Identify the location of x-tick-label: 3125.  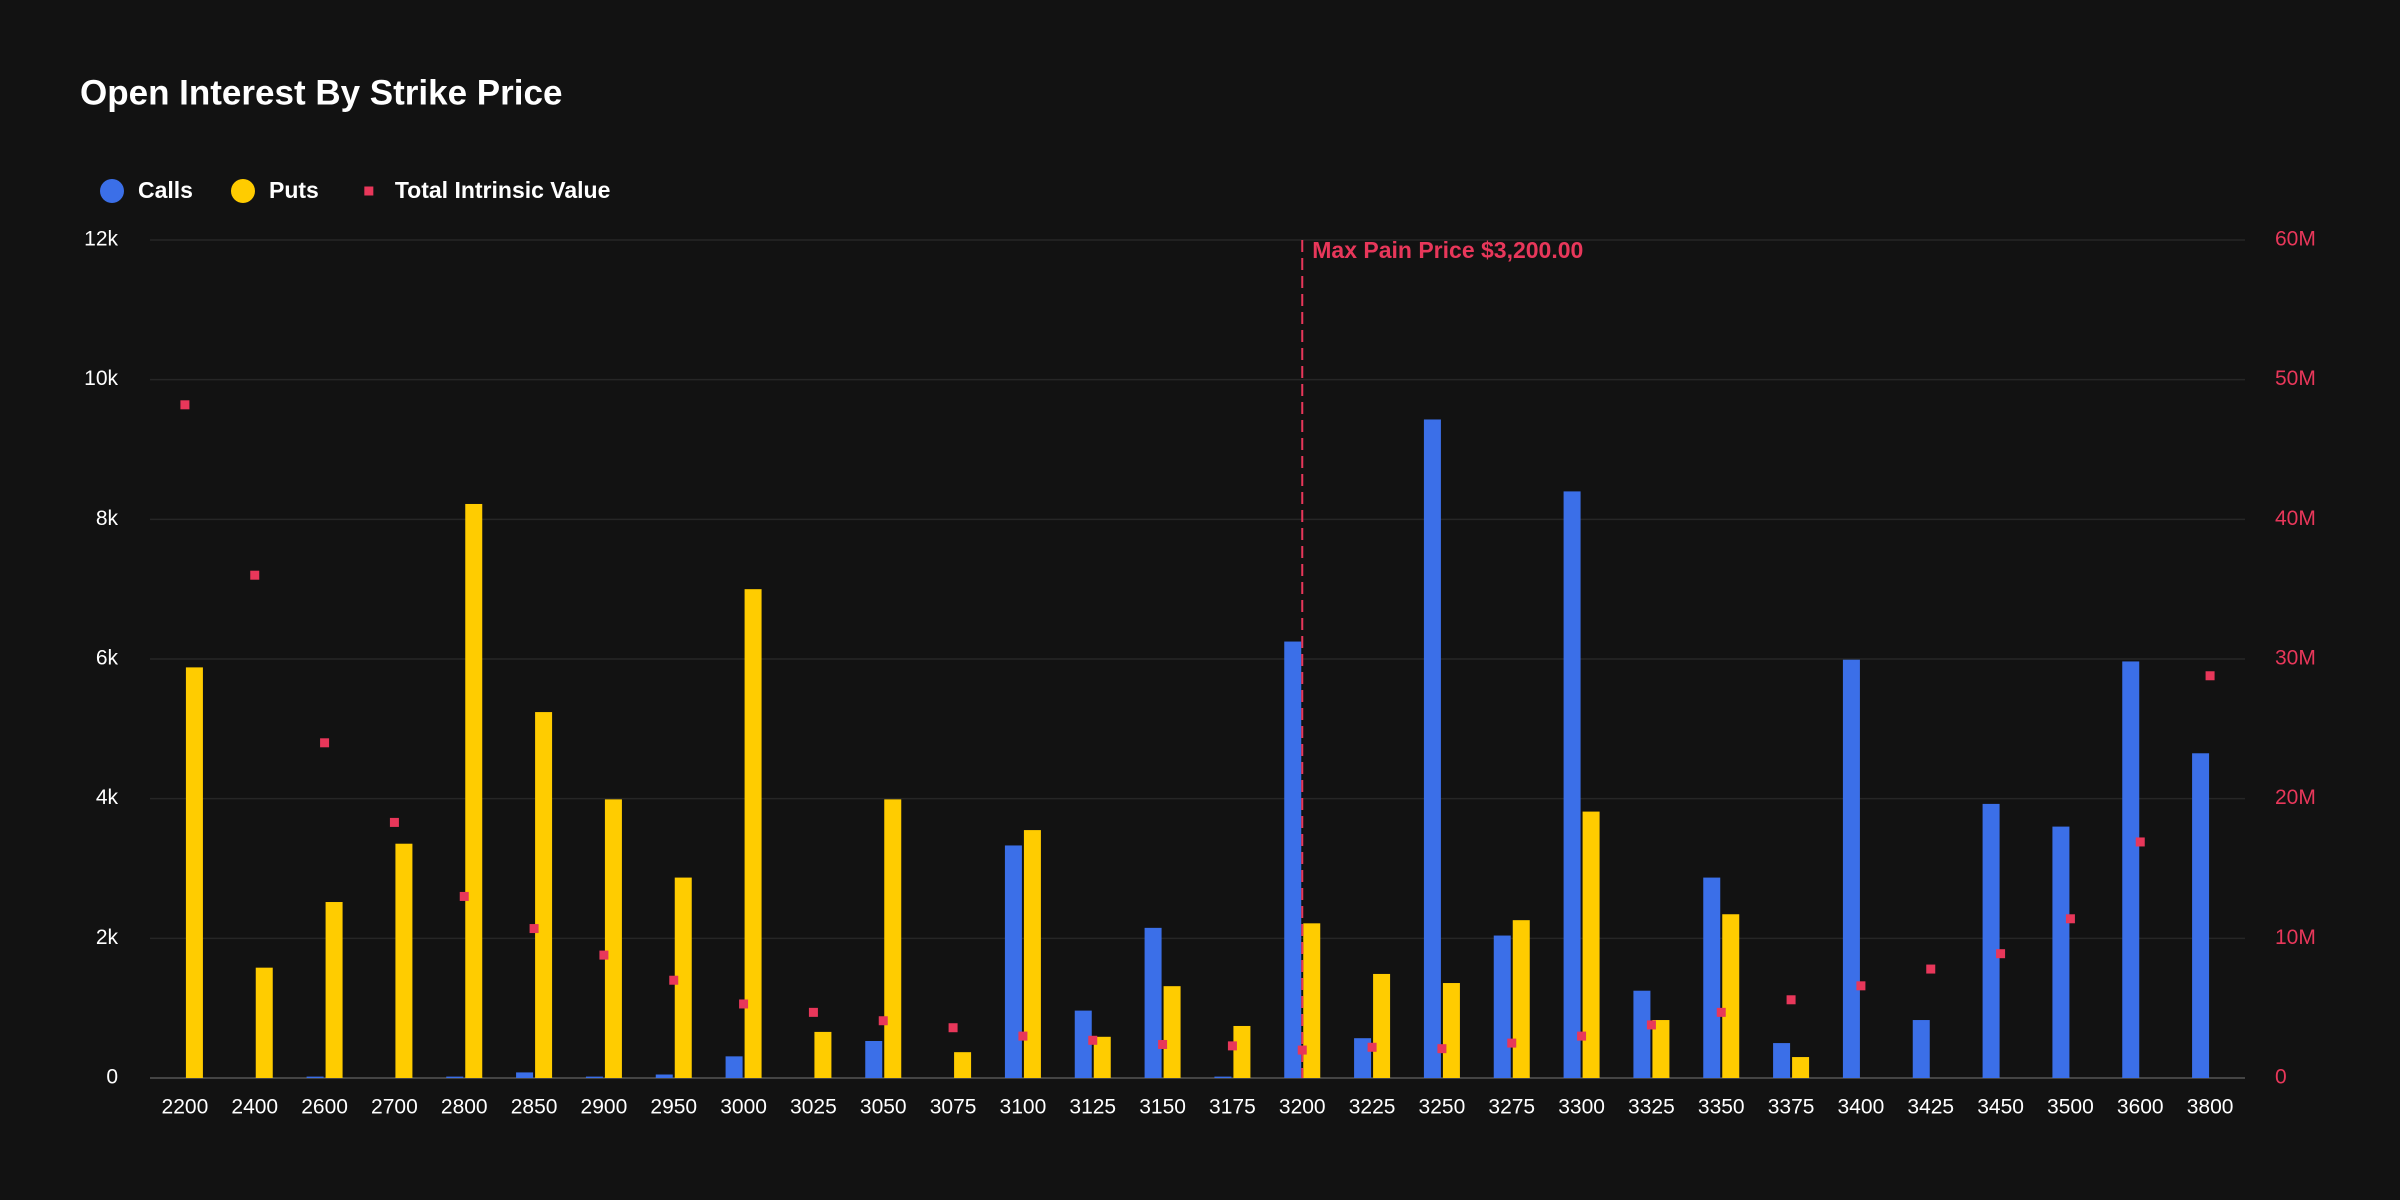
(1092, 1107).